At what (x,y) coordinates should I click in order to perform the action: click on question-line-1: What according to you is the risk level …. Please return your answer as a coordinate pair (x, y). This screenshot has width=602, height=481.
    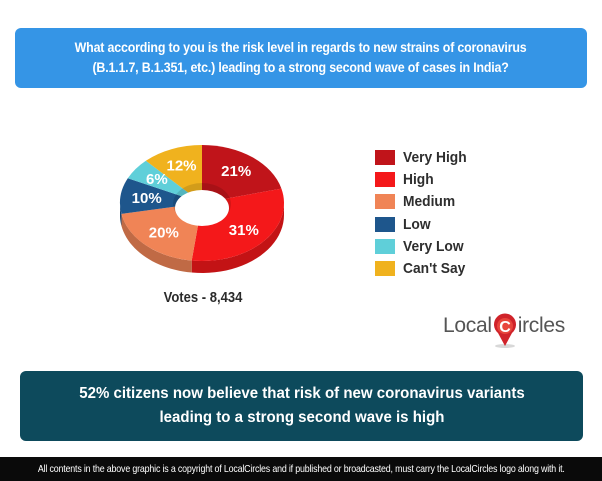
    Looking at the image, I should click on (301, 47).